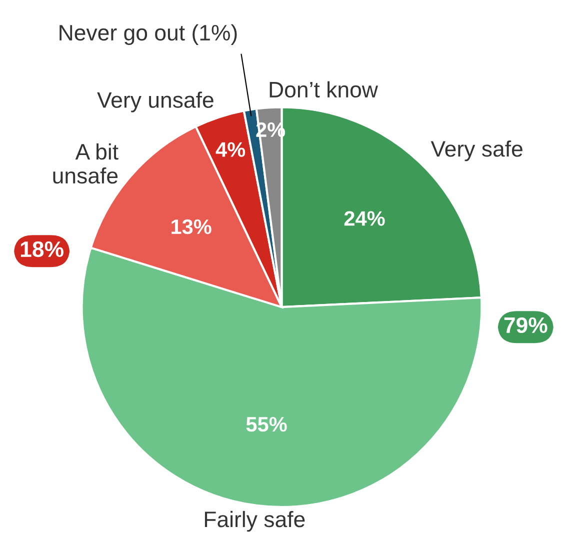 The image size is (568, 535). Describe the element at coordinates (324, 89) in the screenshot. I see `slice-label: Don’t know` at that location.